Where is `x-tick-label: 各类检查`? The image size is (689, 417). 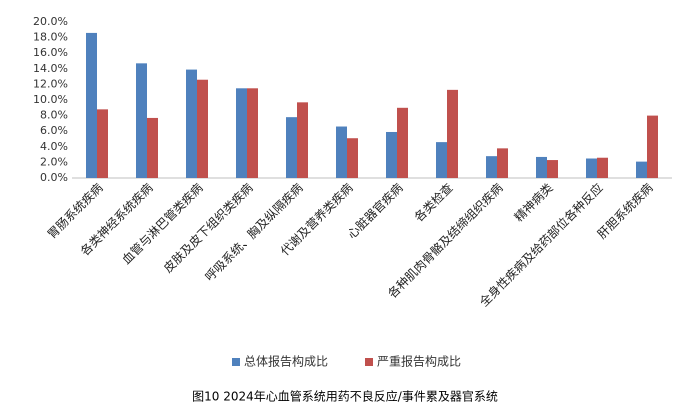
x-tick-label: 各类检查 is located at coordinates (433, 202).